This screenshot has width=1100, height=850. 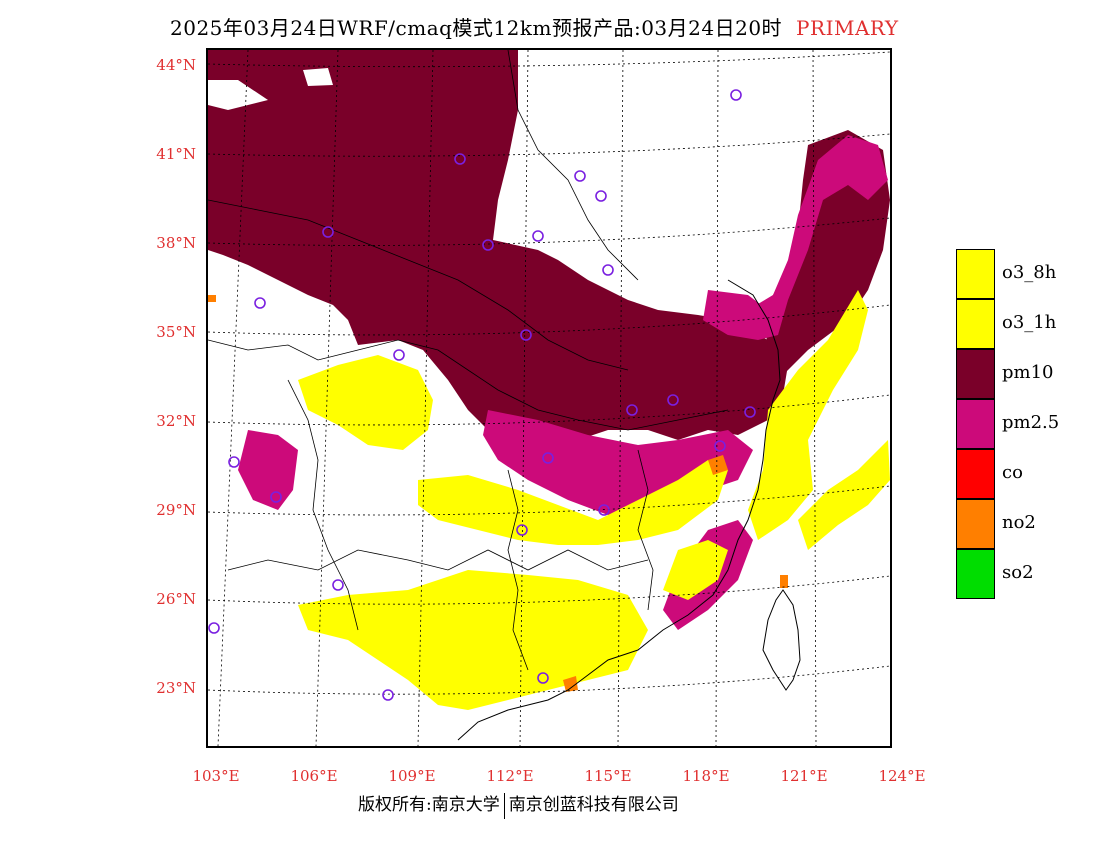 I want to click on copyright-company: 南京创蓝科技有限公司, so click(x=593, y=805).